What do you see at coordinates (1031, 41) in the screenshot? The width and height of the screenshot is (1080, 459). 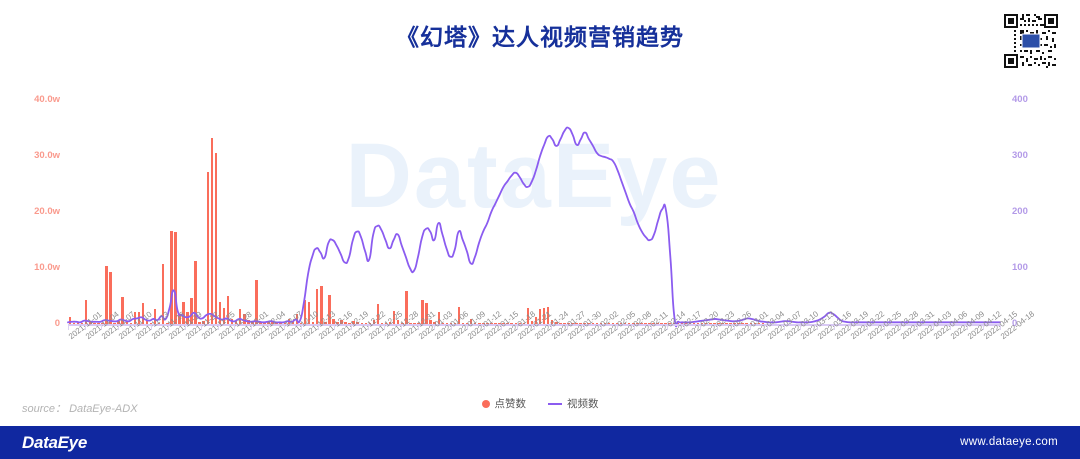 I see `qr-code` at bounding box center [1031, 41].